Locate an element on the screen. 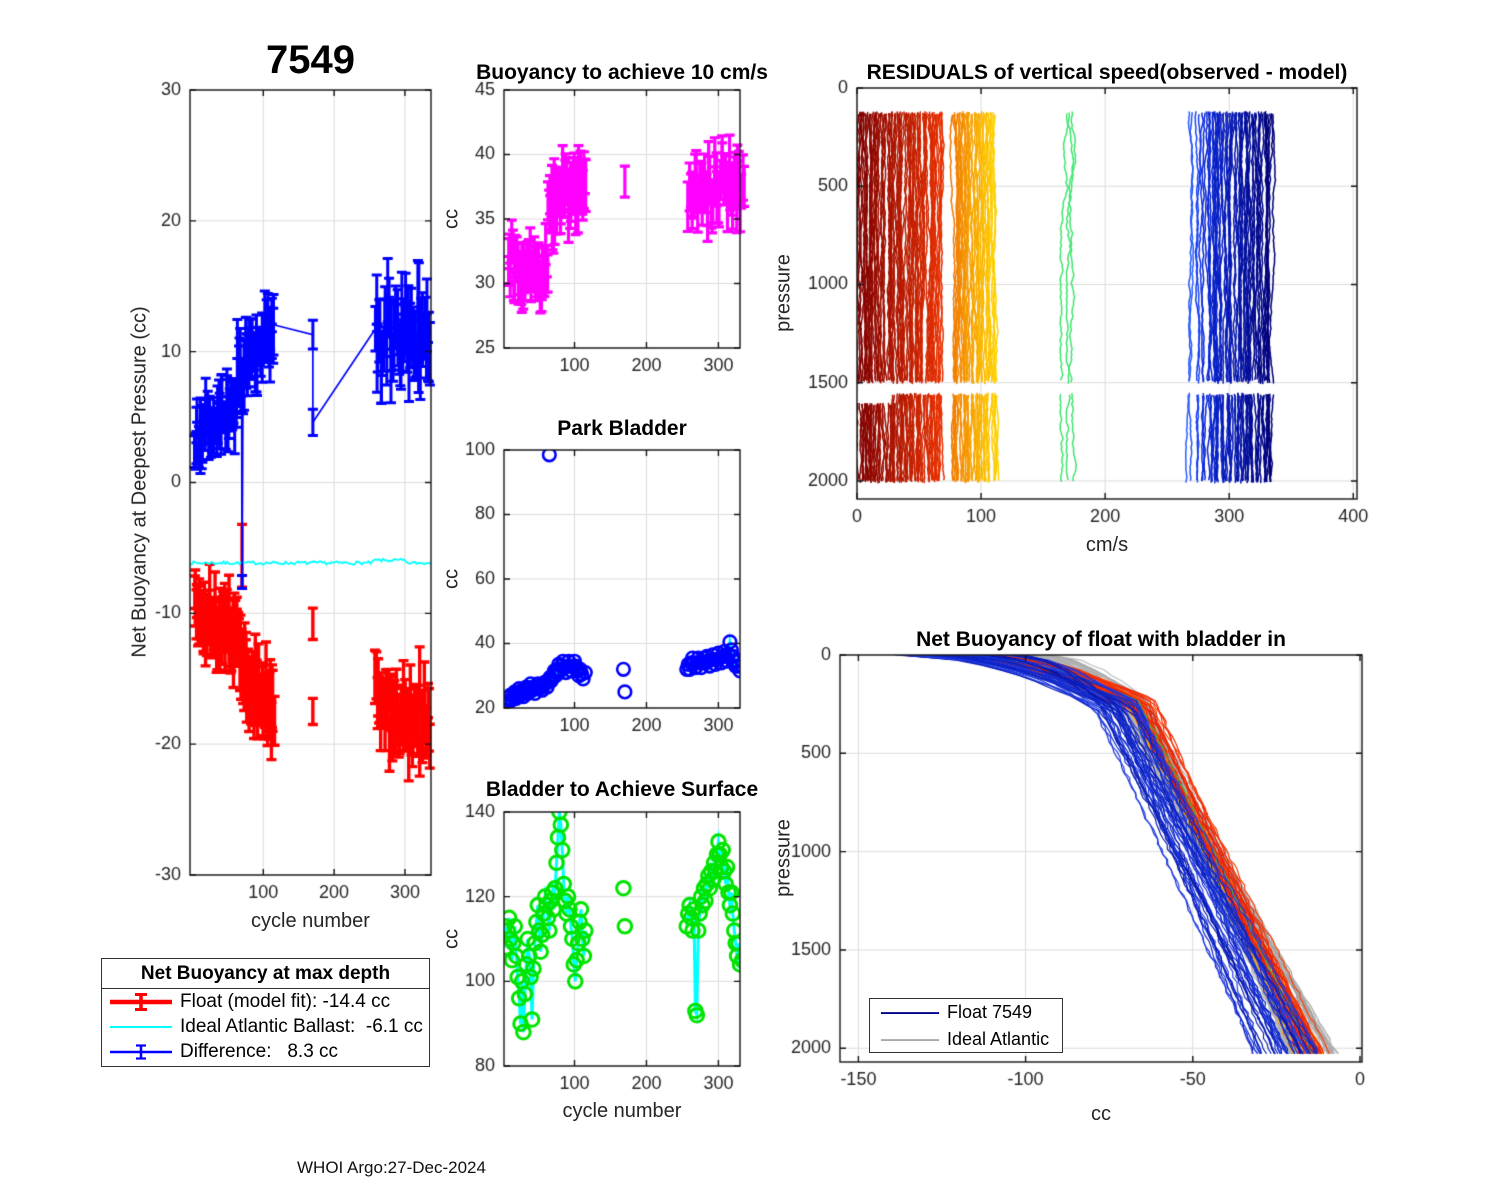 This screenshot has width=1500, height=1200. plot-title-buoyancy-10cms: Buoyancy to achieve 10 cm/s is located at coordinates (622, 72).